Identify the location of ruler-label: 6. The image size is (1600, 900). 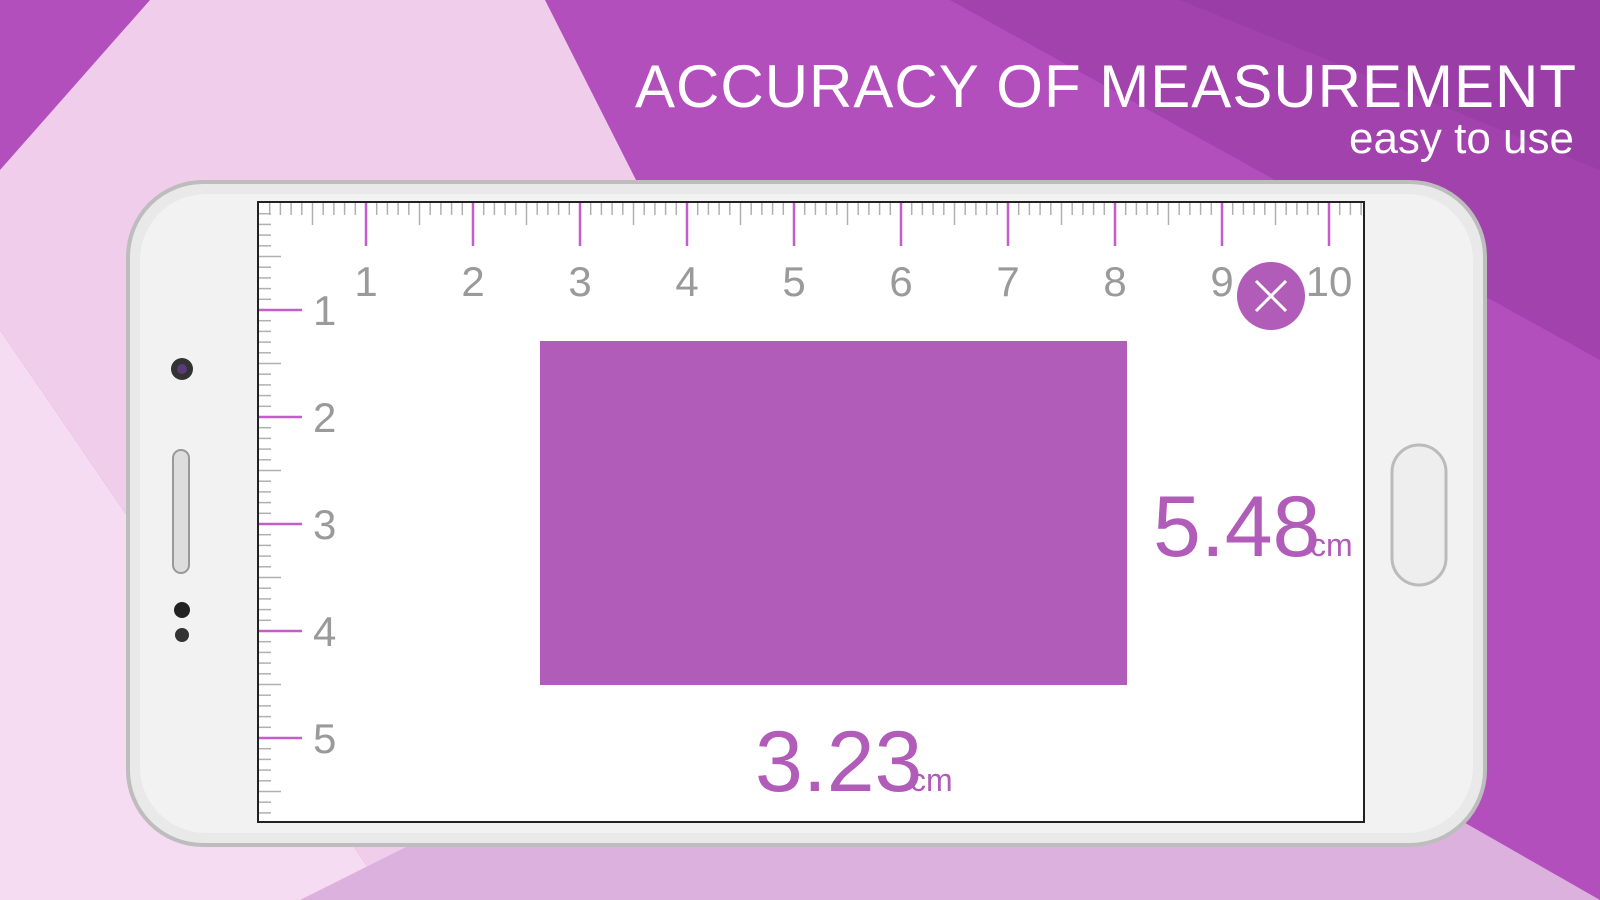
(900, 281).